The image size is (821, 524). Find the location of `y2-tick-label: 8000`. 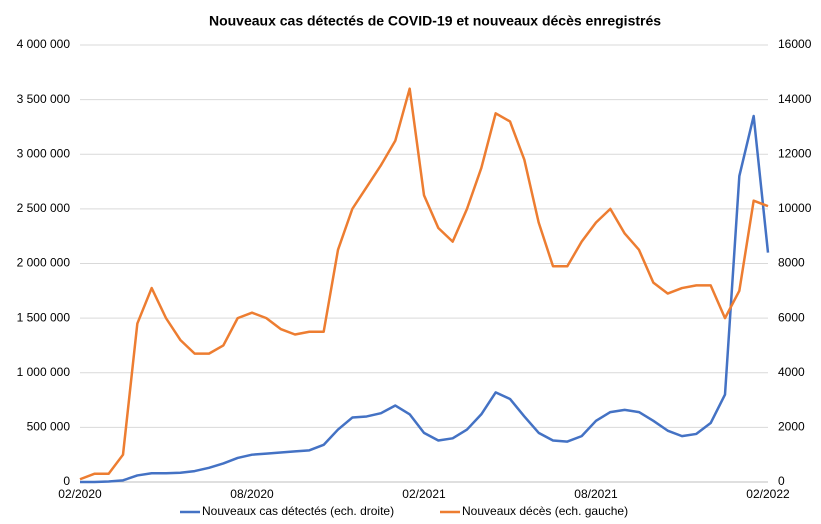

y2-tick-label: 8000 is located at coordinates (791, 263).